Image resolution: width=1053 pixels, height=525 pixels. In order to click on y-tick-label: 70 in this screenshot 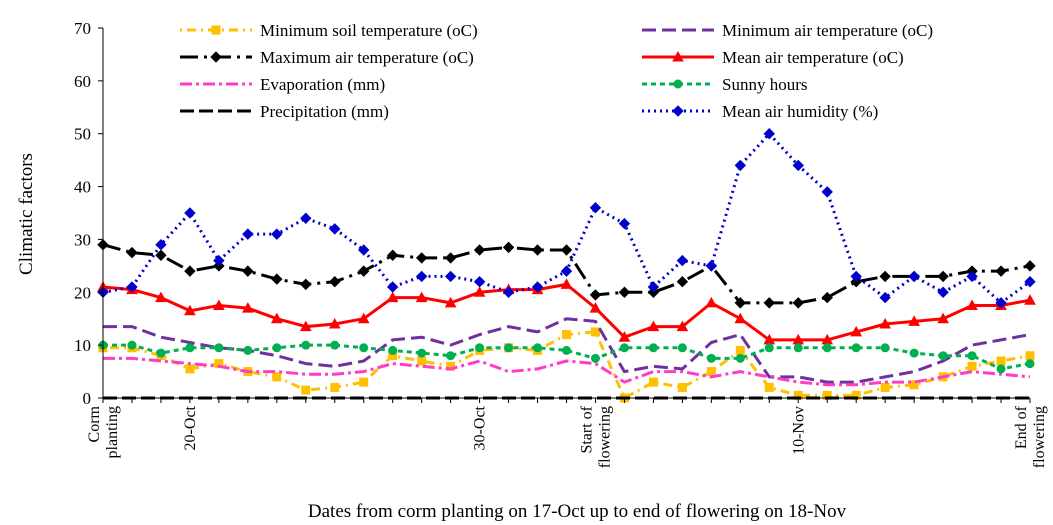, I will do `click(82, 28)`.